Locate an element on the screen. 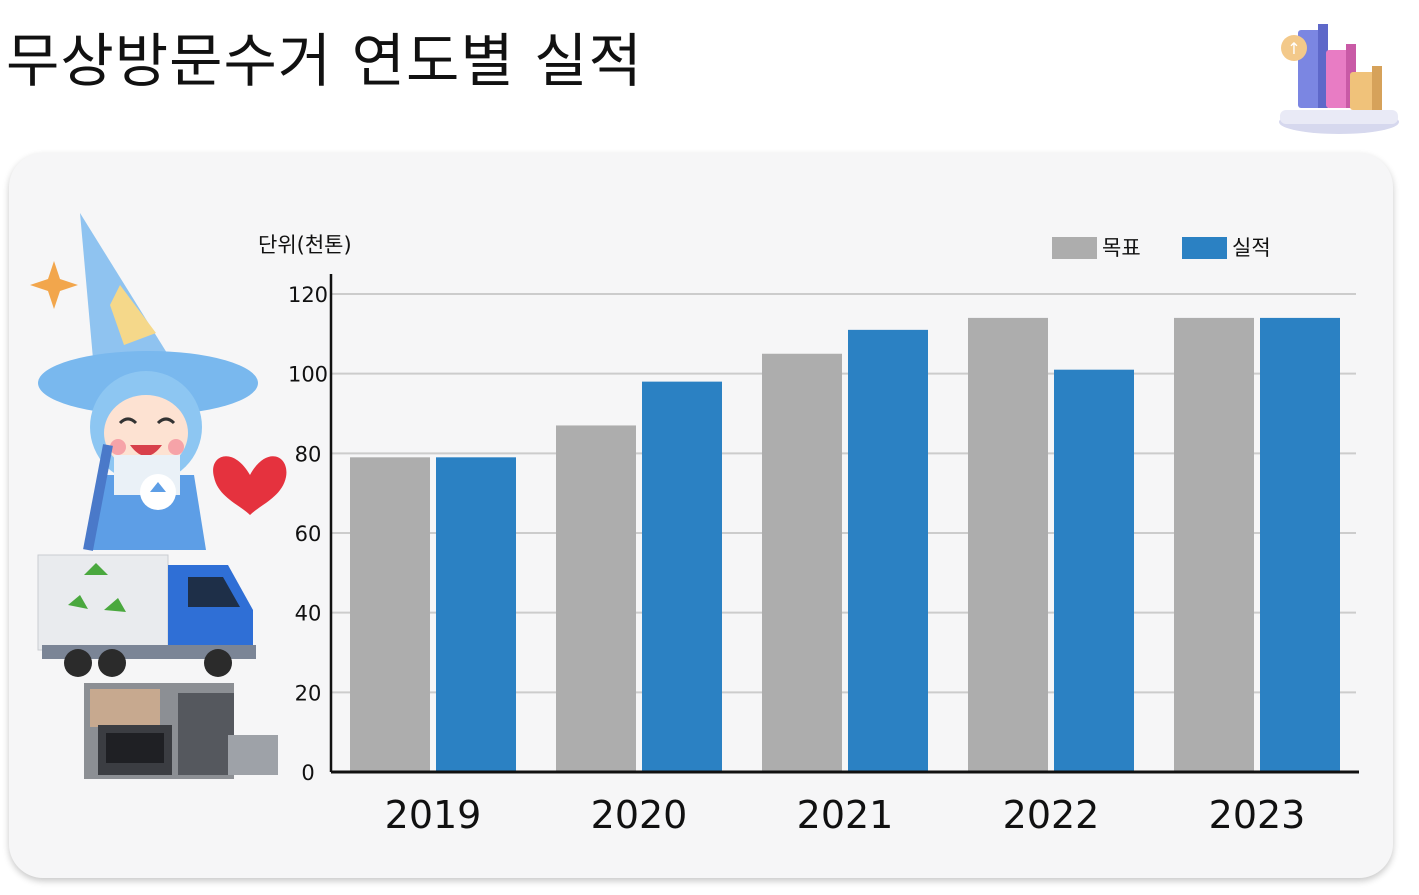  bar-chart-3d-icon: ↑ is located at coordinates (1339, 79).